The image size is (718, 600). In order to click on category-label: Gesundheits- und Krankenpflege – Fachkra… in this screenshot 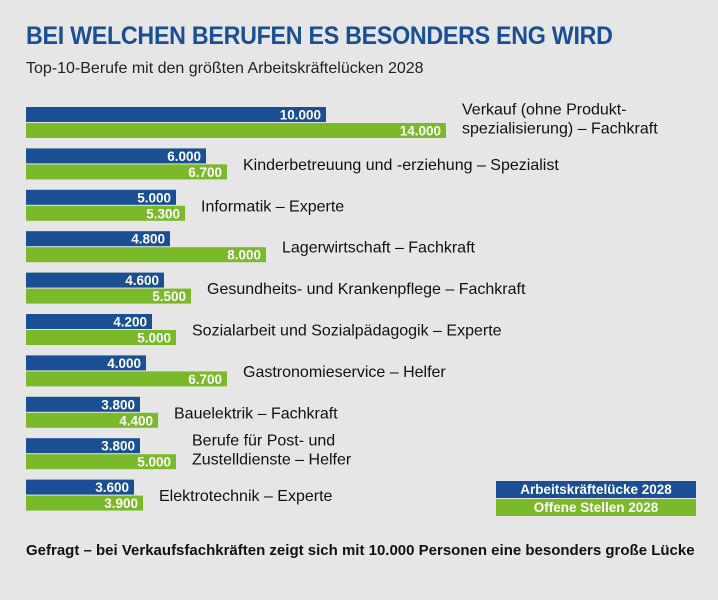, I will do `click(366, 289)`.